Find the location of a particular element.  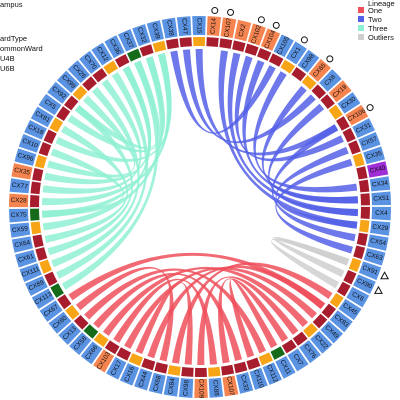

legend-label-three: Three is located at coordinates (378, 28).